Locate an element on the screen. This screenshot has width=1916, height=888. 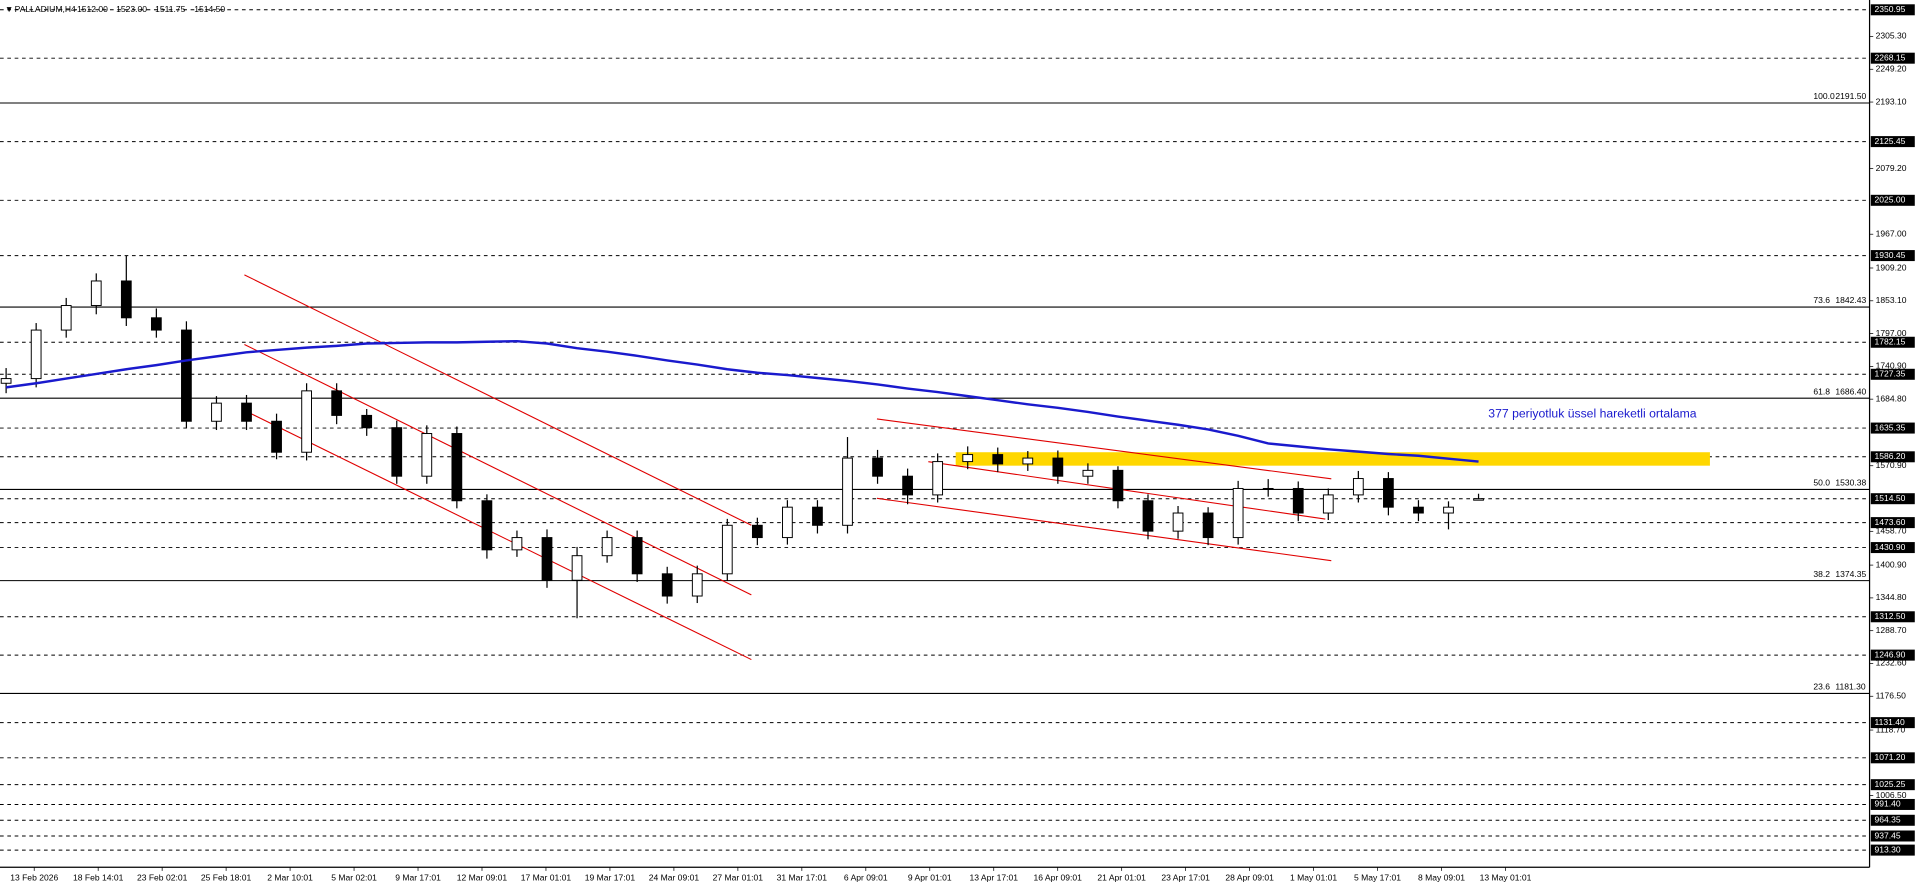
level-label: 2125.45 is located at coordinates (1889, 141).